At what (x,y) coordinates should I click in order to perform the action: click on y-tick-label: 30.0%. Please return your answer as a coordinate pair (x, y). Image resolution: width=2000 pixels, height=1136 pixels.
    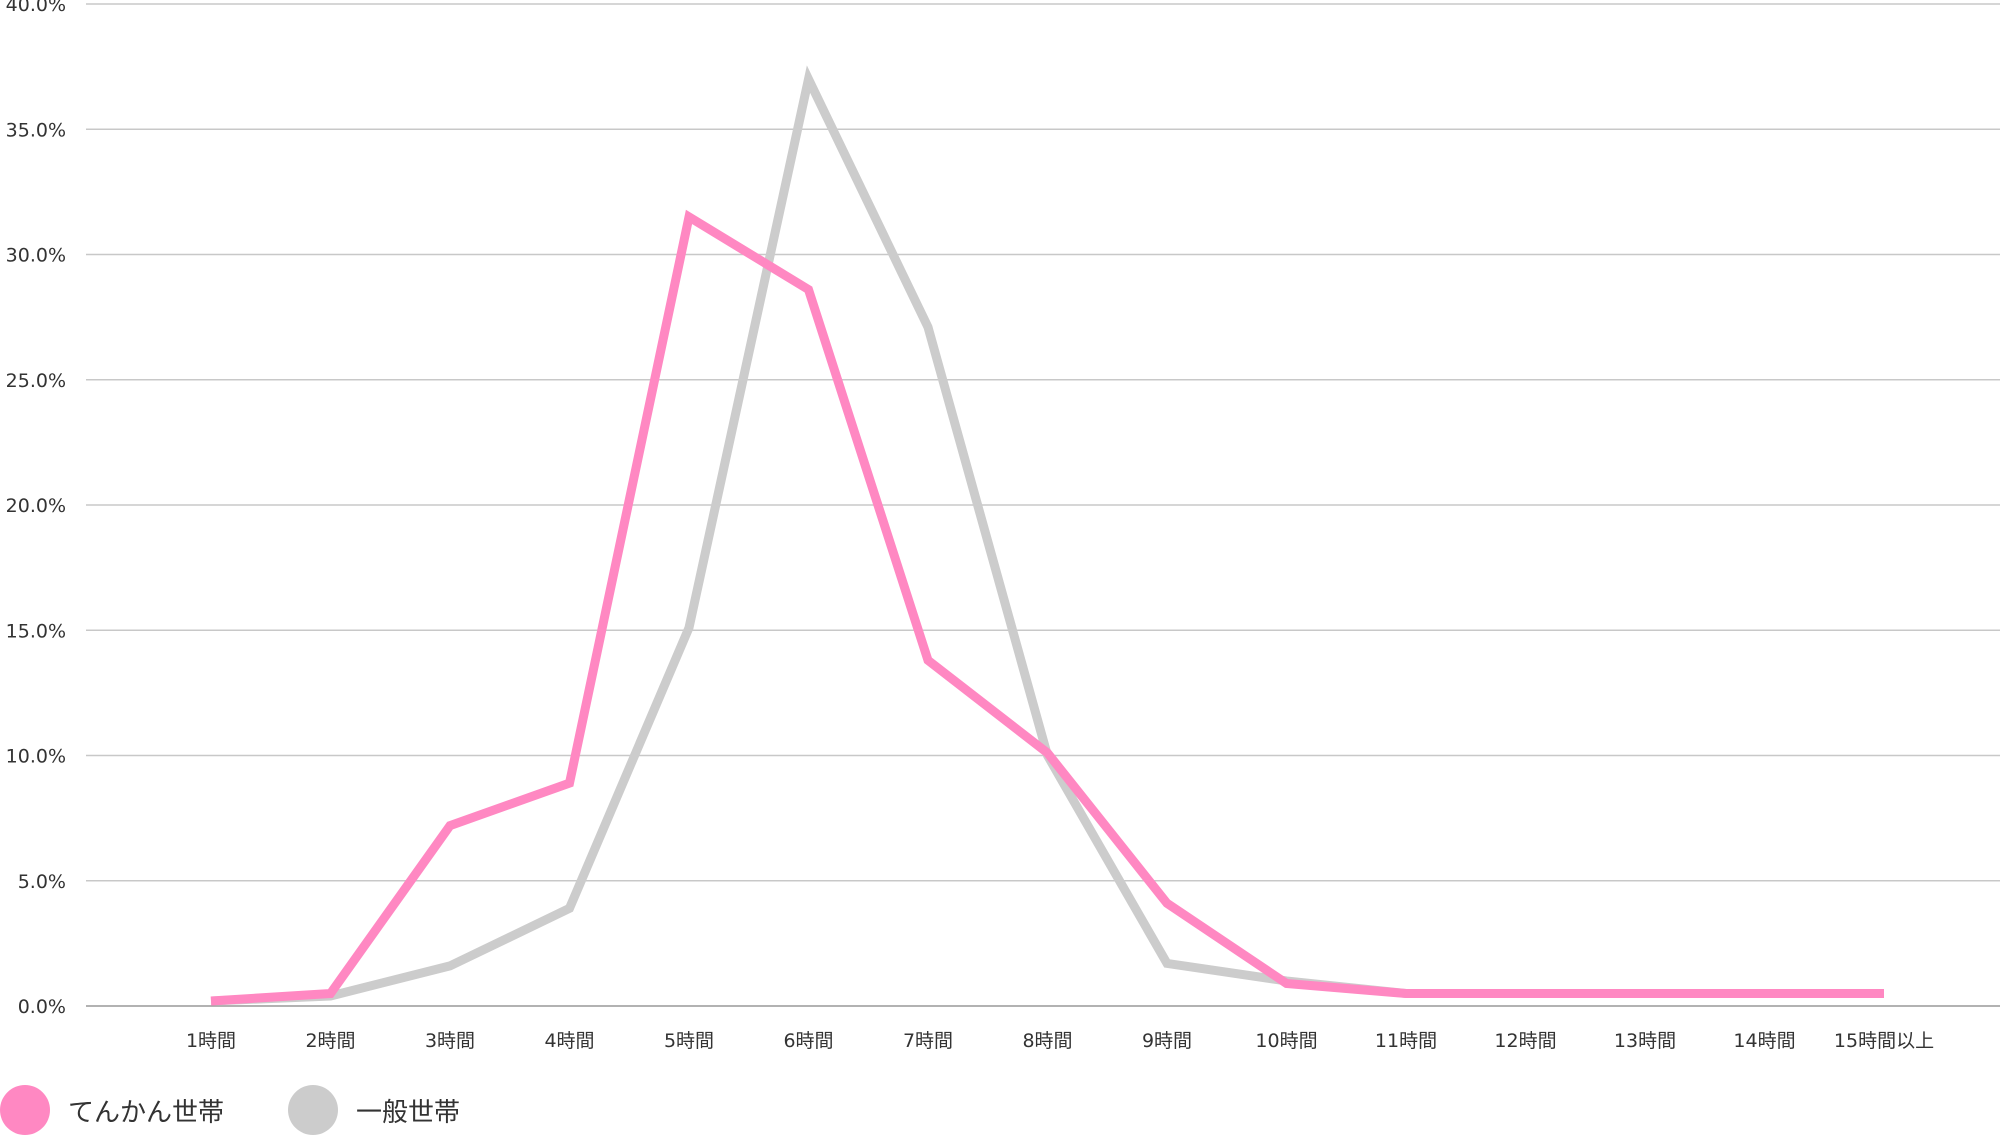
    Looking at the image, I should click on (36, 256).